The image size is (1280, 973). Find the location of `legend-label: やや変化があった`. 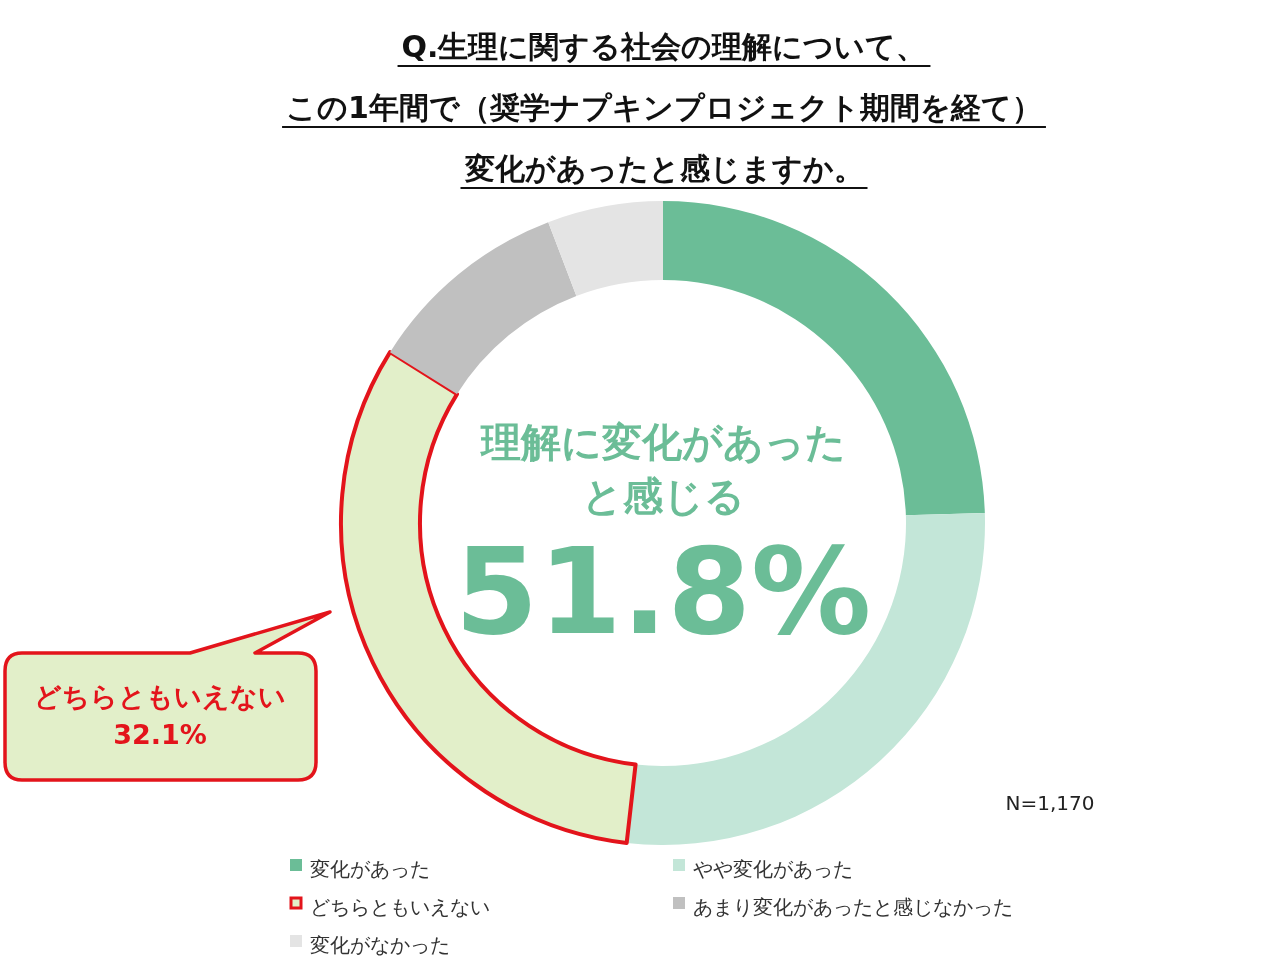

legend-label: やや変化があった is located at coordinates (773, 869).